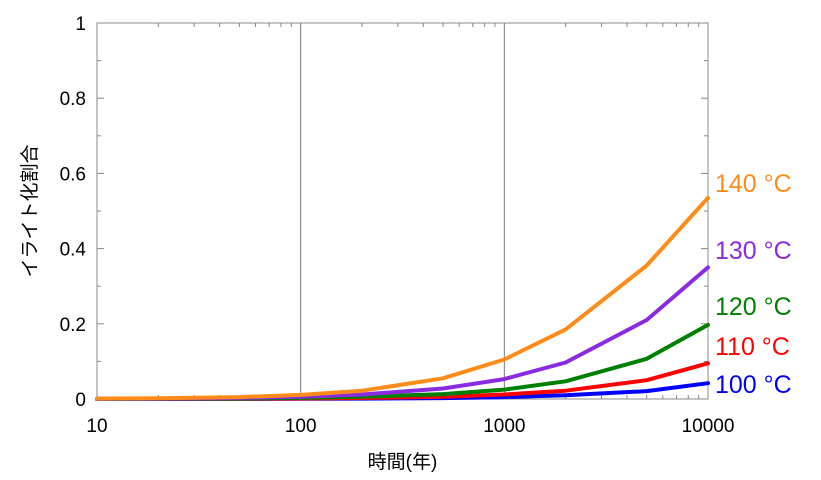 Image resolution: width=821 pixels, height=480 pixels. What do you see at coordinates (403, 462) in the screenshot?
I see `x-axis-title: 時間(年)` at bounding box center [403, 462].